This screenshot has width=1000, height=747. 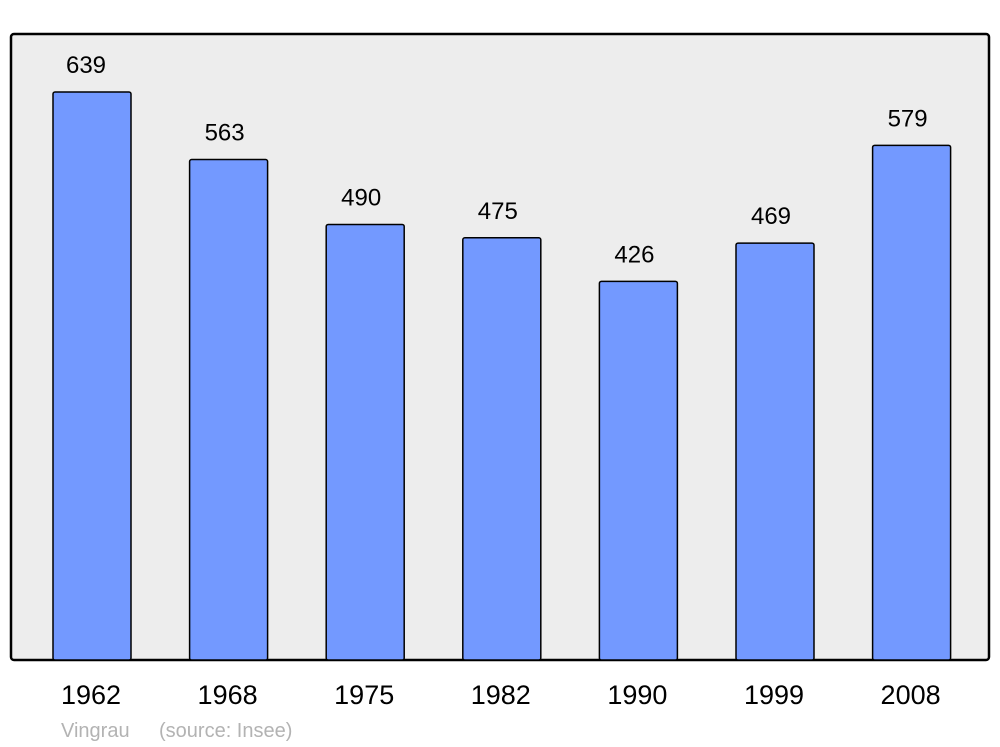 I want to click on x-tick-1990: 1990, so click(x=637, y=695).